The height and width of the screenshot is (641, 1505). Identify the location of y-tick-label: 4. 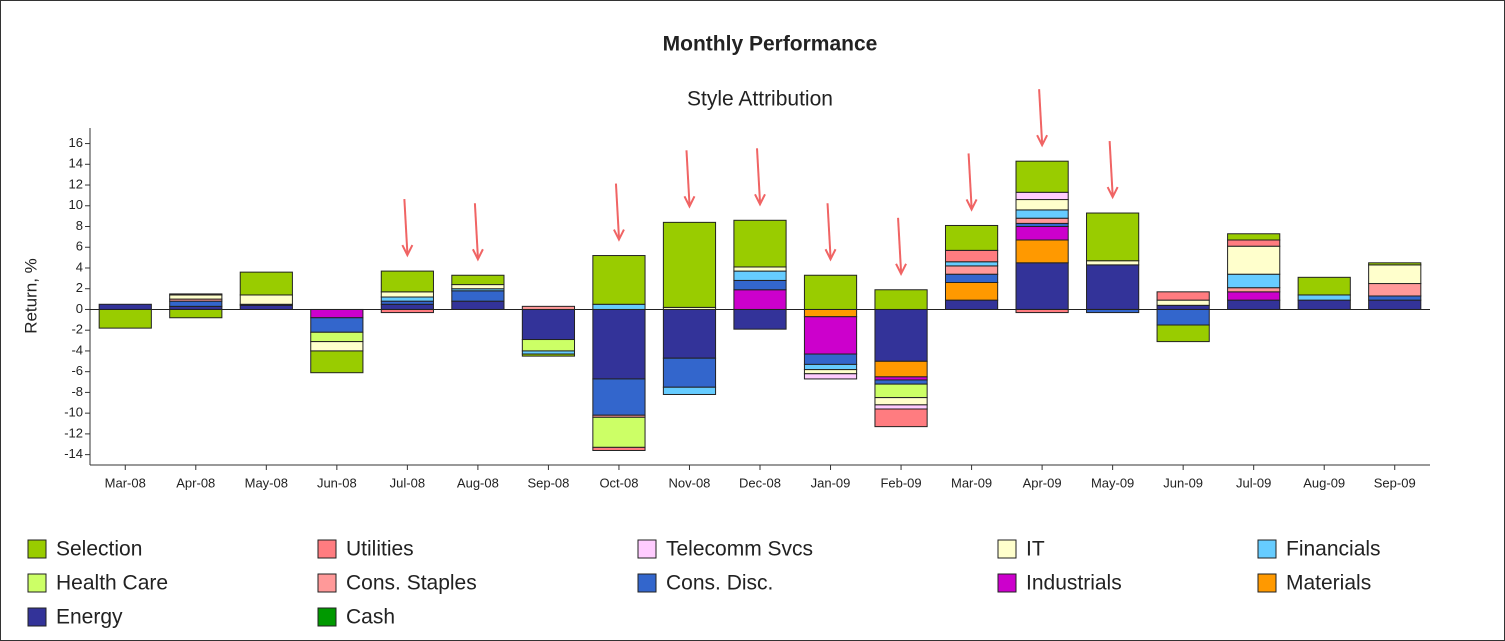
(79, 266).